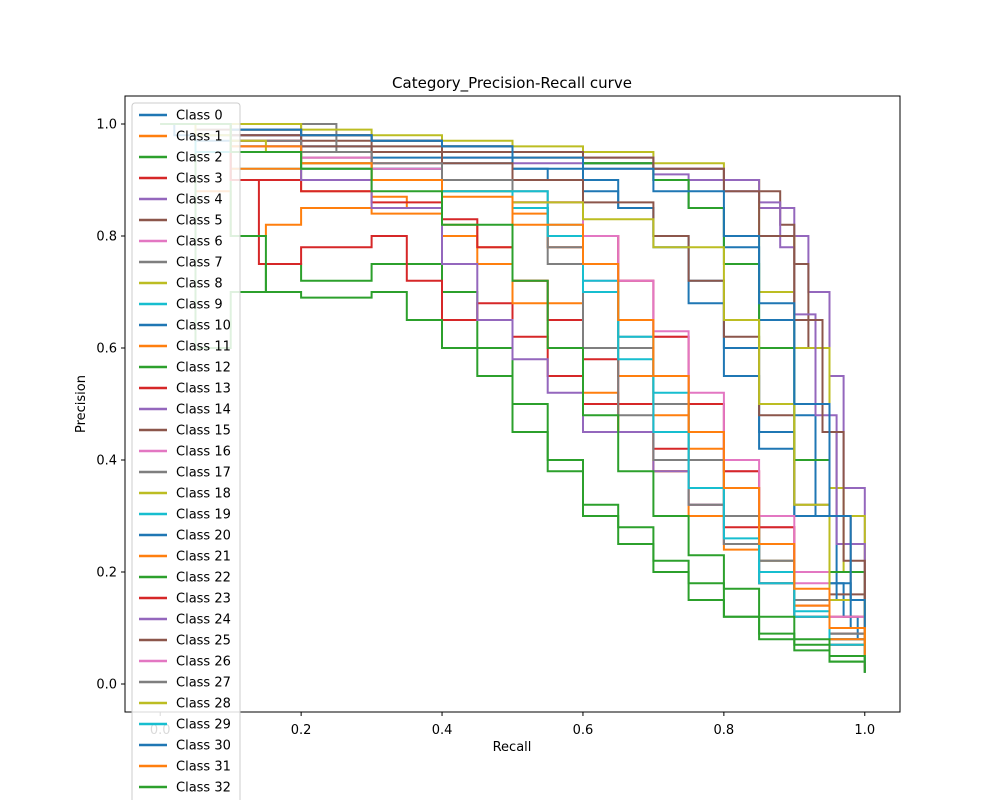 The image size is (1000, 800). What do you see at coordinates (203, 452) in the screenshot?
I see `legend-label: Class 16` at bounding box center [203, 452].